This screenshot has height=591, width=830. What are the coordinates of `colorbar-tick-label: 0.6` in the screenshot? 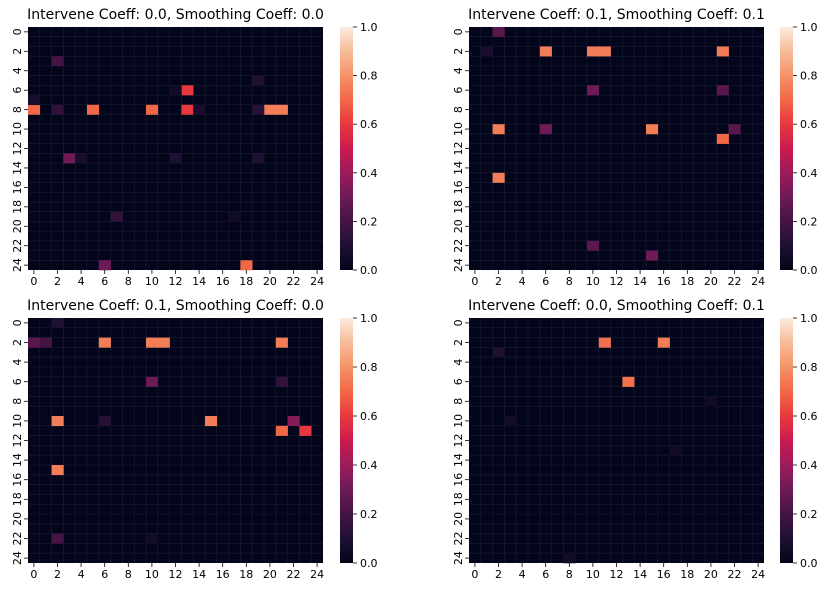 It's located at (809, 416).